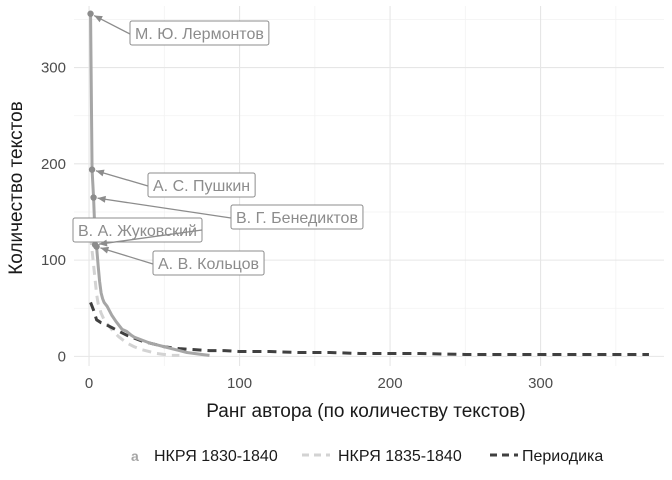 The height and width of the screenshot is (480, 672). I want to click on legend-label: НКРЯ 1835-1840, so click(400, 456).